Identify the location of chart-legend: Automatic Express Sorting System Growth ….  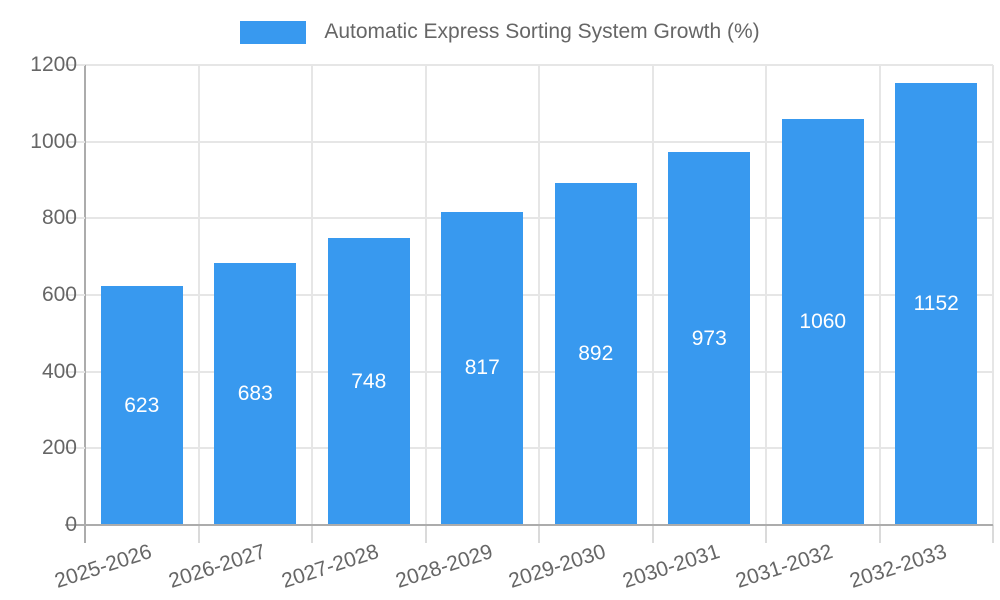
(500, 32).